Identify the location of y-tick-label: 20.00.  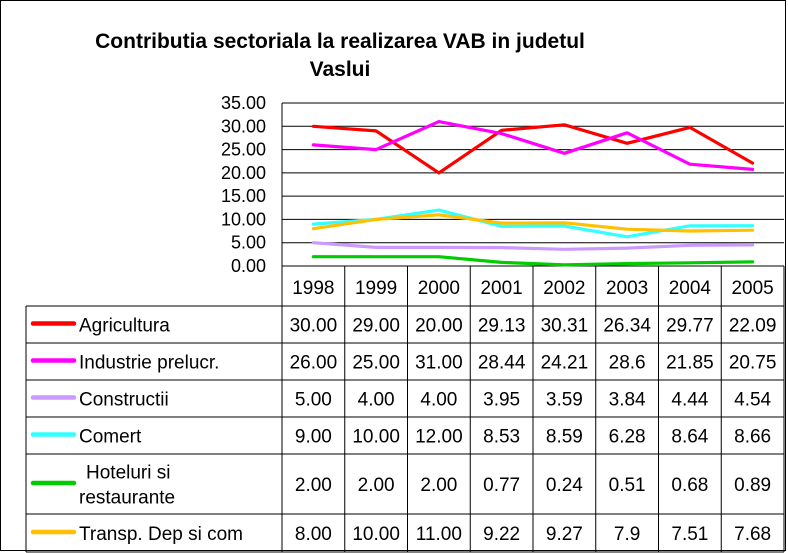
(243, 173).